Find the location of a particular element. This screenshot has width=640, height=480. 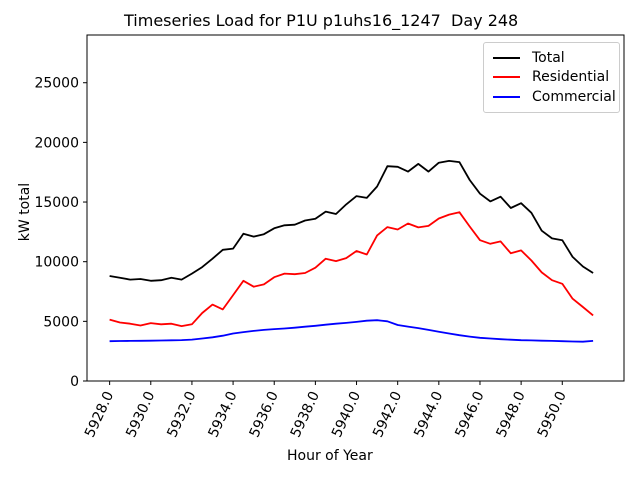

x-tick-label: 5946.0 is located at coordinates (469, 414).